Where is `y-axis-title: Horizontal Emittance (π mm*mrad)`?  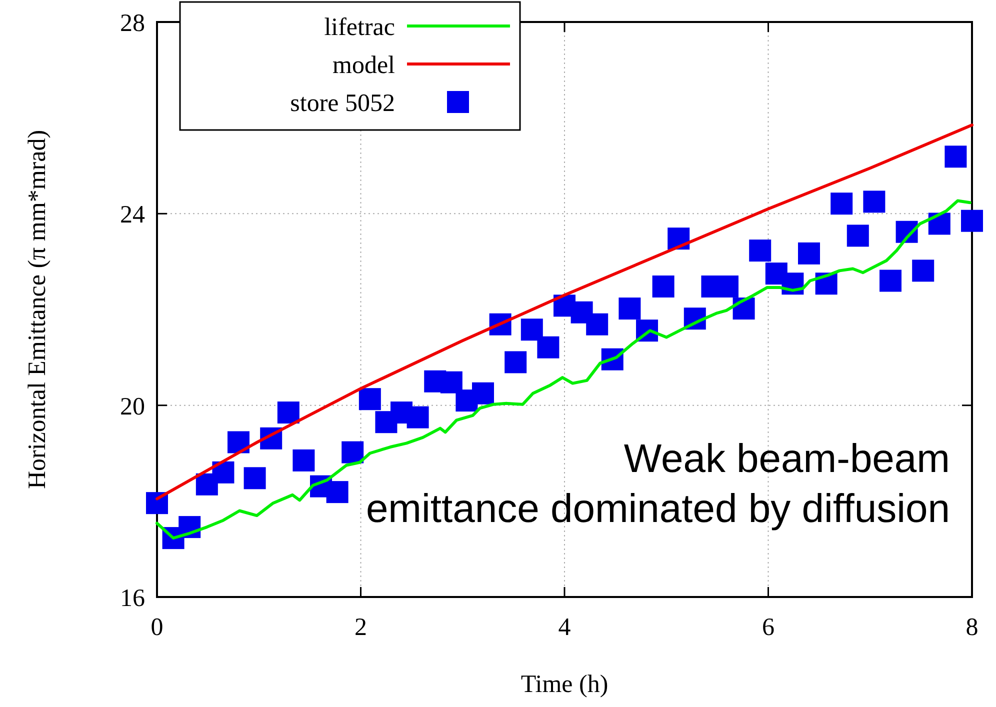 y-axis-title: Horizontal Emittance (π mm*mrad) is located at coordinates (37, 310).